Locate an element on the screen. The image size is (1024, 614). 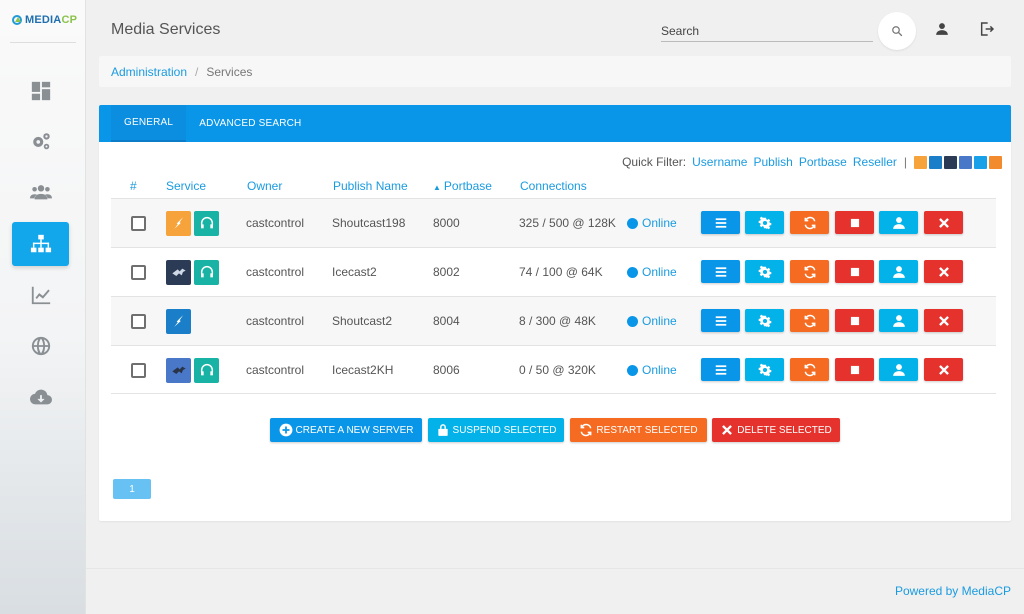
connections-cell: 8 / 300 @ 48K is located at coordinates (557, 321).